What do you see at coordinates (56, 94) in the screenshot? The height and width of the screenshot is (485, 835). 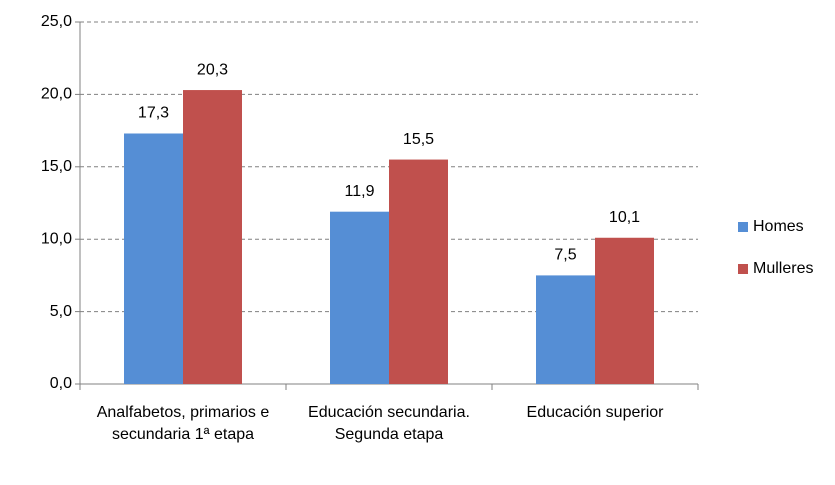 I see `y-tick-label: 20,0` at bounding box center [56, 94].